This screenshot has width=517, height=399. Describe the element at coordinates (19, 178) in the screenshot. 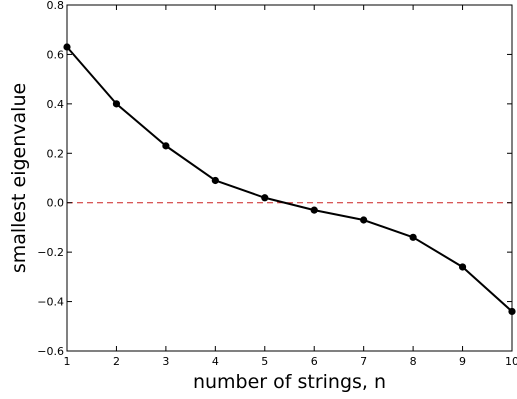

I see `y-axis-title: smallest eigenvalue` at that location.